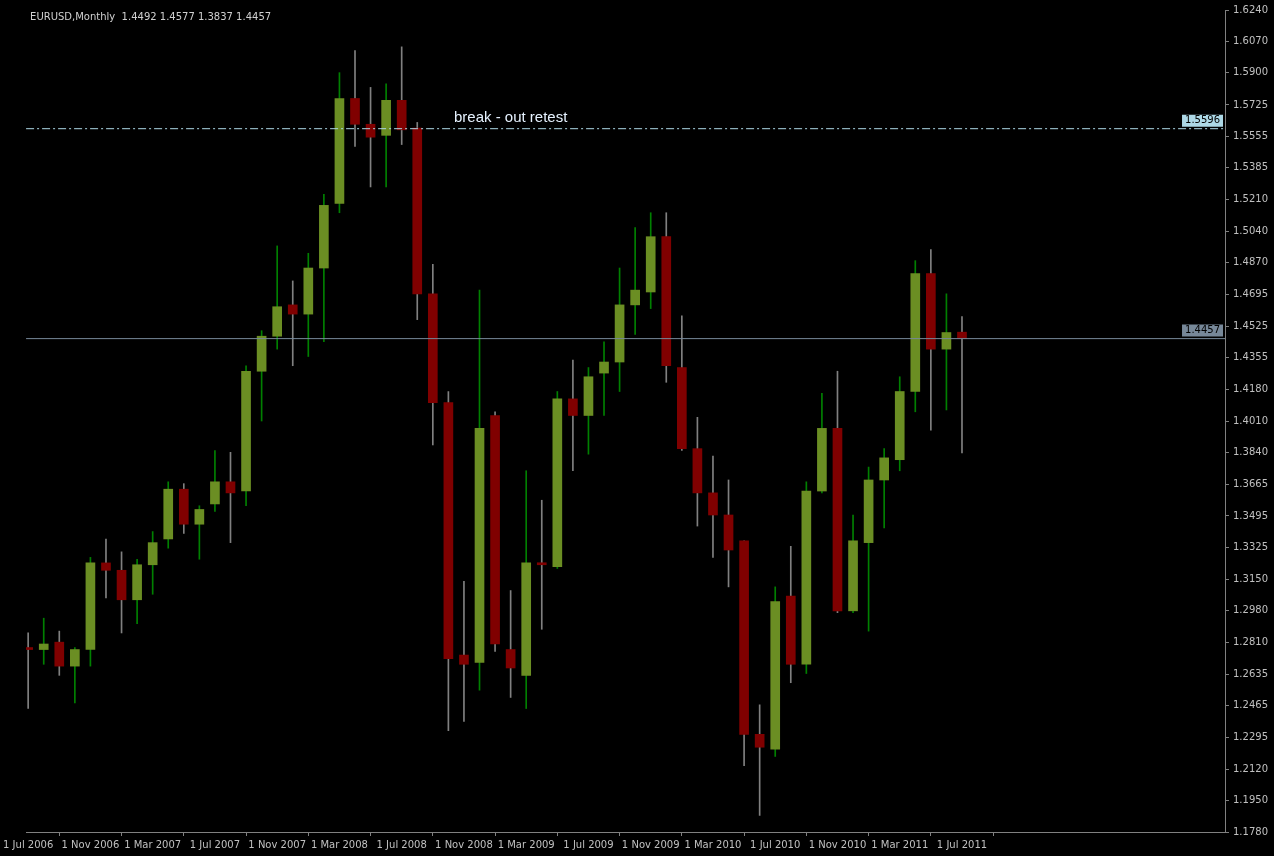 This screenshot has height=856, width=1274. I want to click on y-tick-label: 1.1780, so click(1251, 831).